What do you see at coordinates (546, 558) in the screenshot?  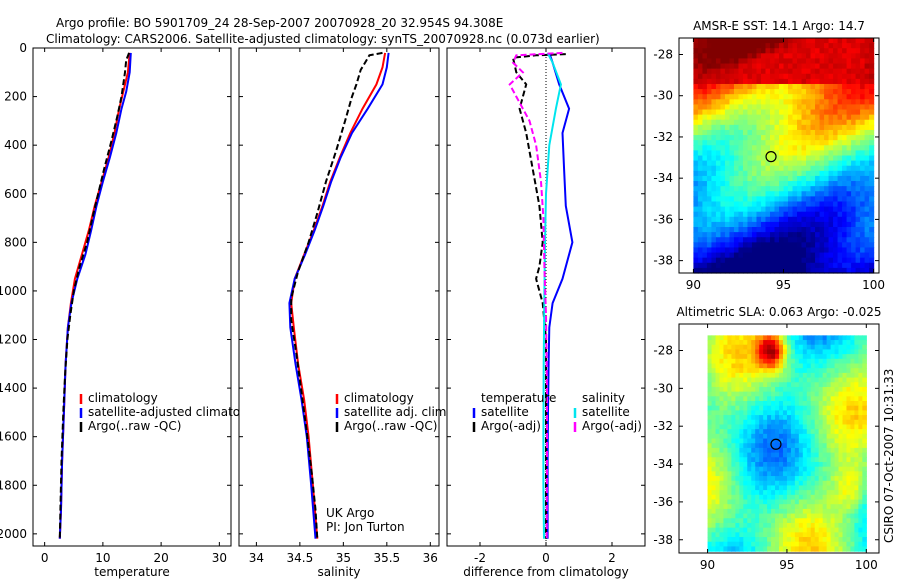 I see `x-tick-label: 0` at bounding box center [546, 558].